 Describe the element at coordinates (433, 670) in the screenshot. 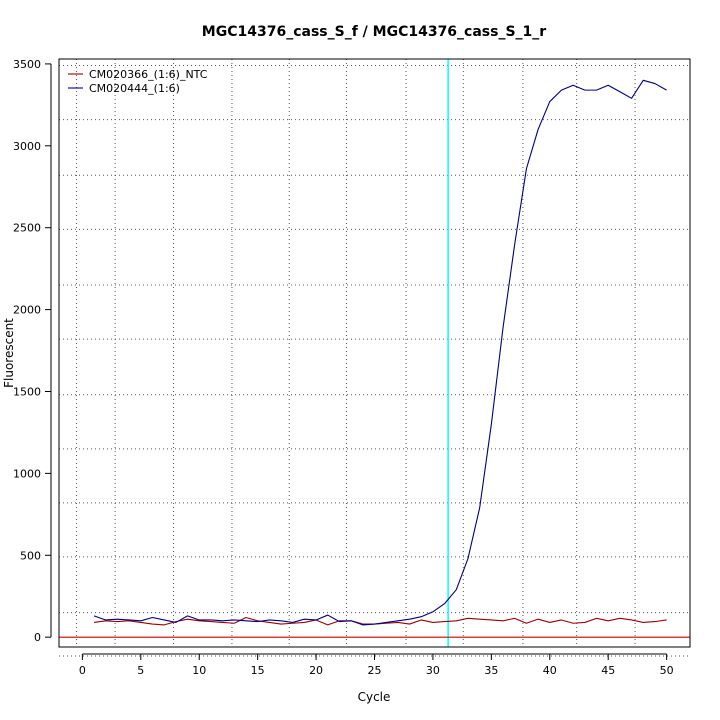

I see `x-tick-label: 30` at that location.